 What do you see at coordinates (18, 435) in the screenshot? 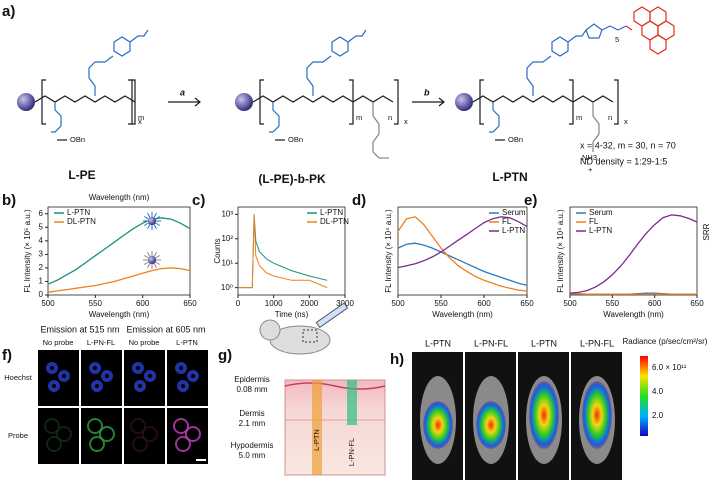
I see `row-label: Probe` at bounding box center [18, 435].